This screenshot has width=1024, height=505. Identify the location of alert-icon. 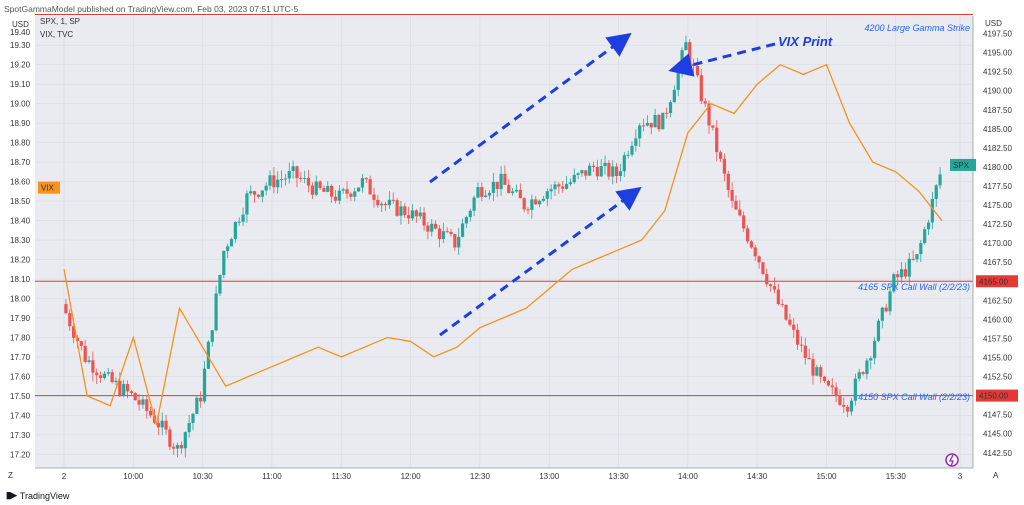
(952, 460).